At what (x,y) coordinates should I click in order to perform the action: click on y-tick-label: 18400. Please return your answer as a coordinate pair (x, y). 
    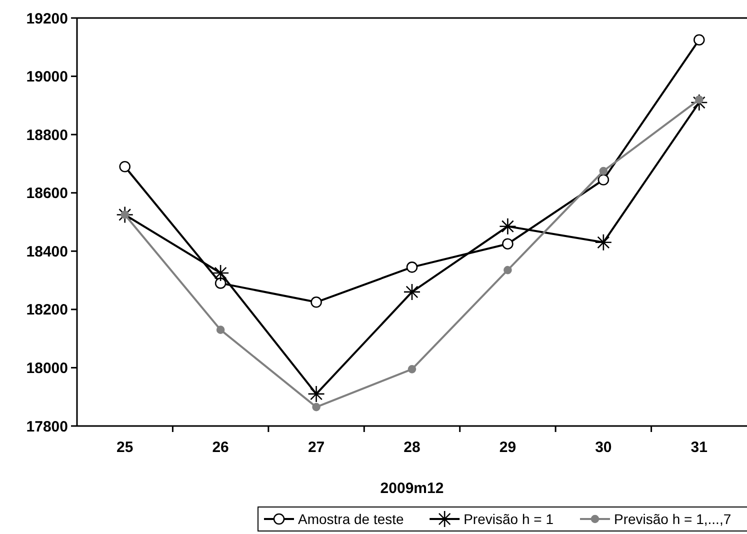
    Looking at the image, I should click on (47, 251).